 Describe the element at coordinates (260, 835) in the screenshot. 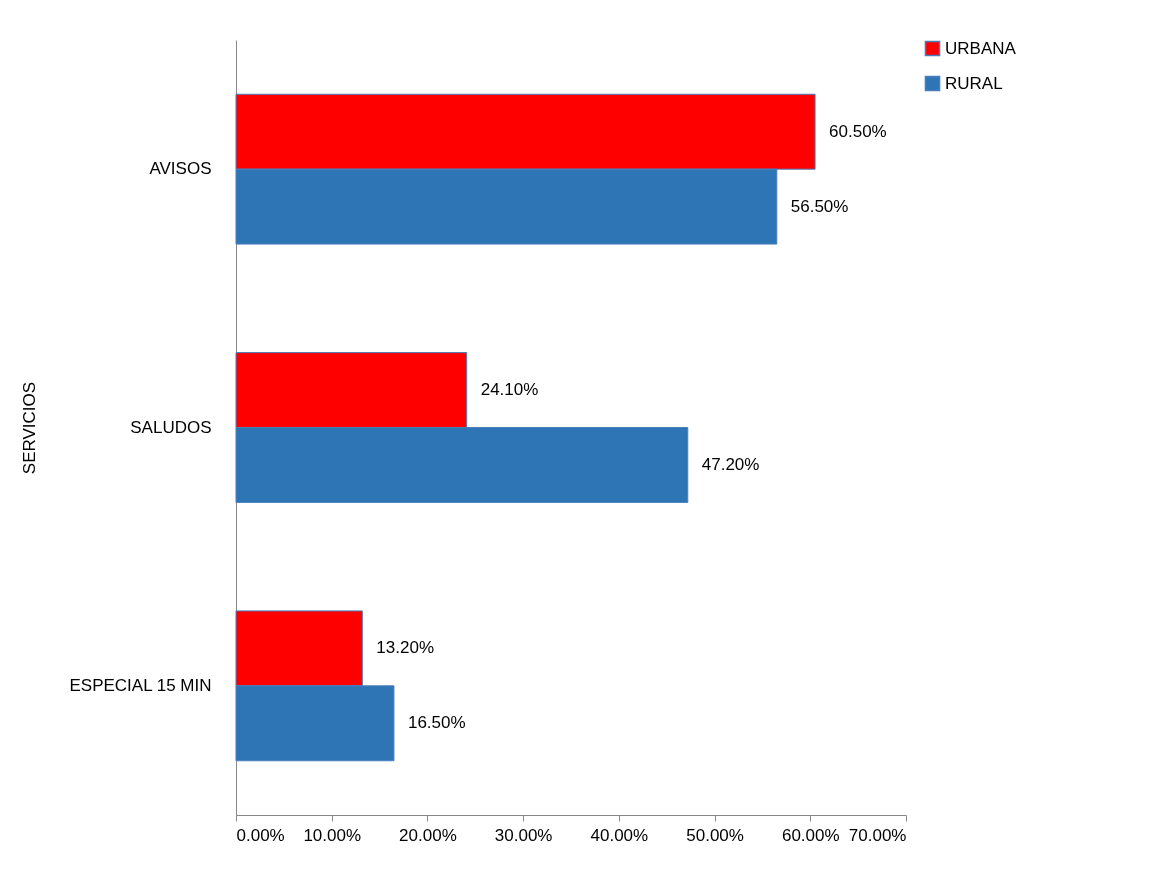

I see `x-tick-label: 0.00%` at that location.